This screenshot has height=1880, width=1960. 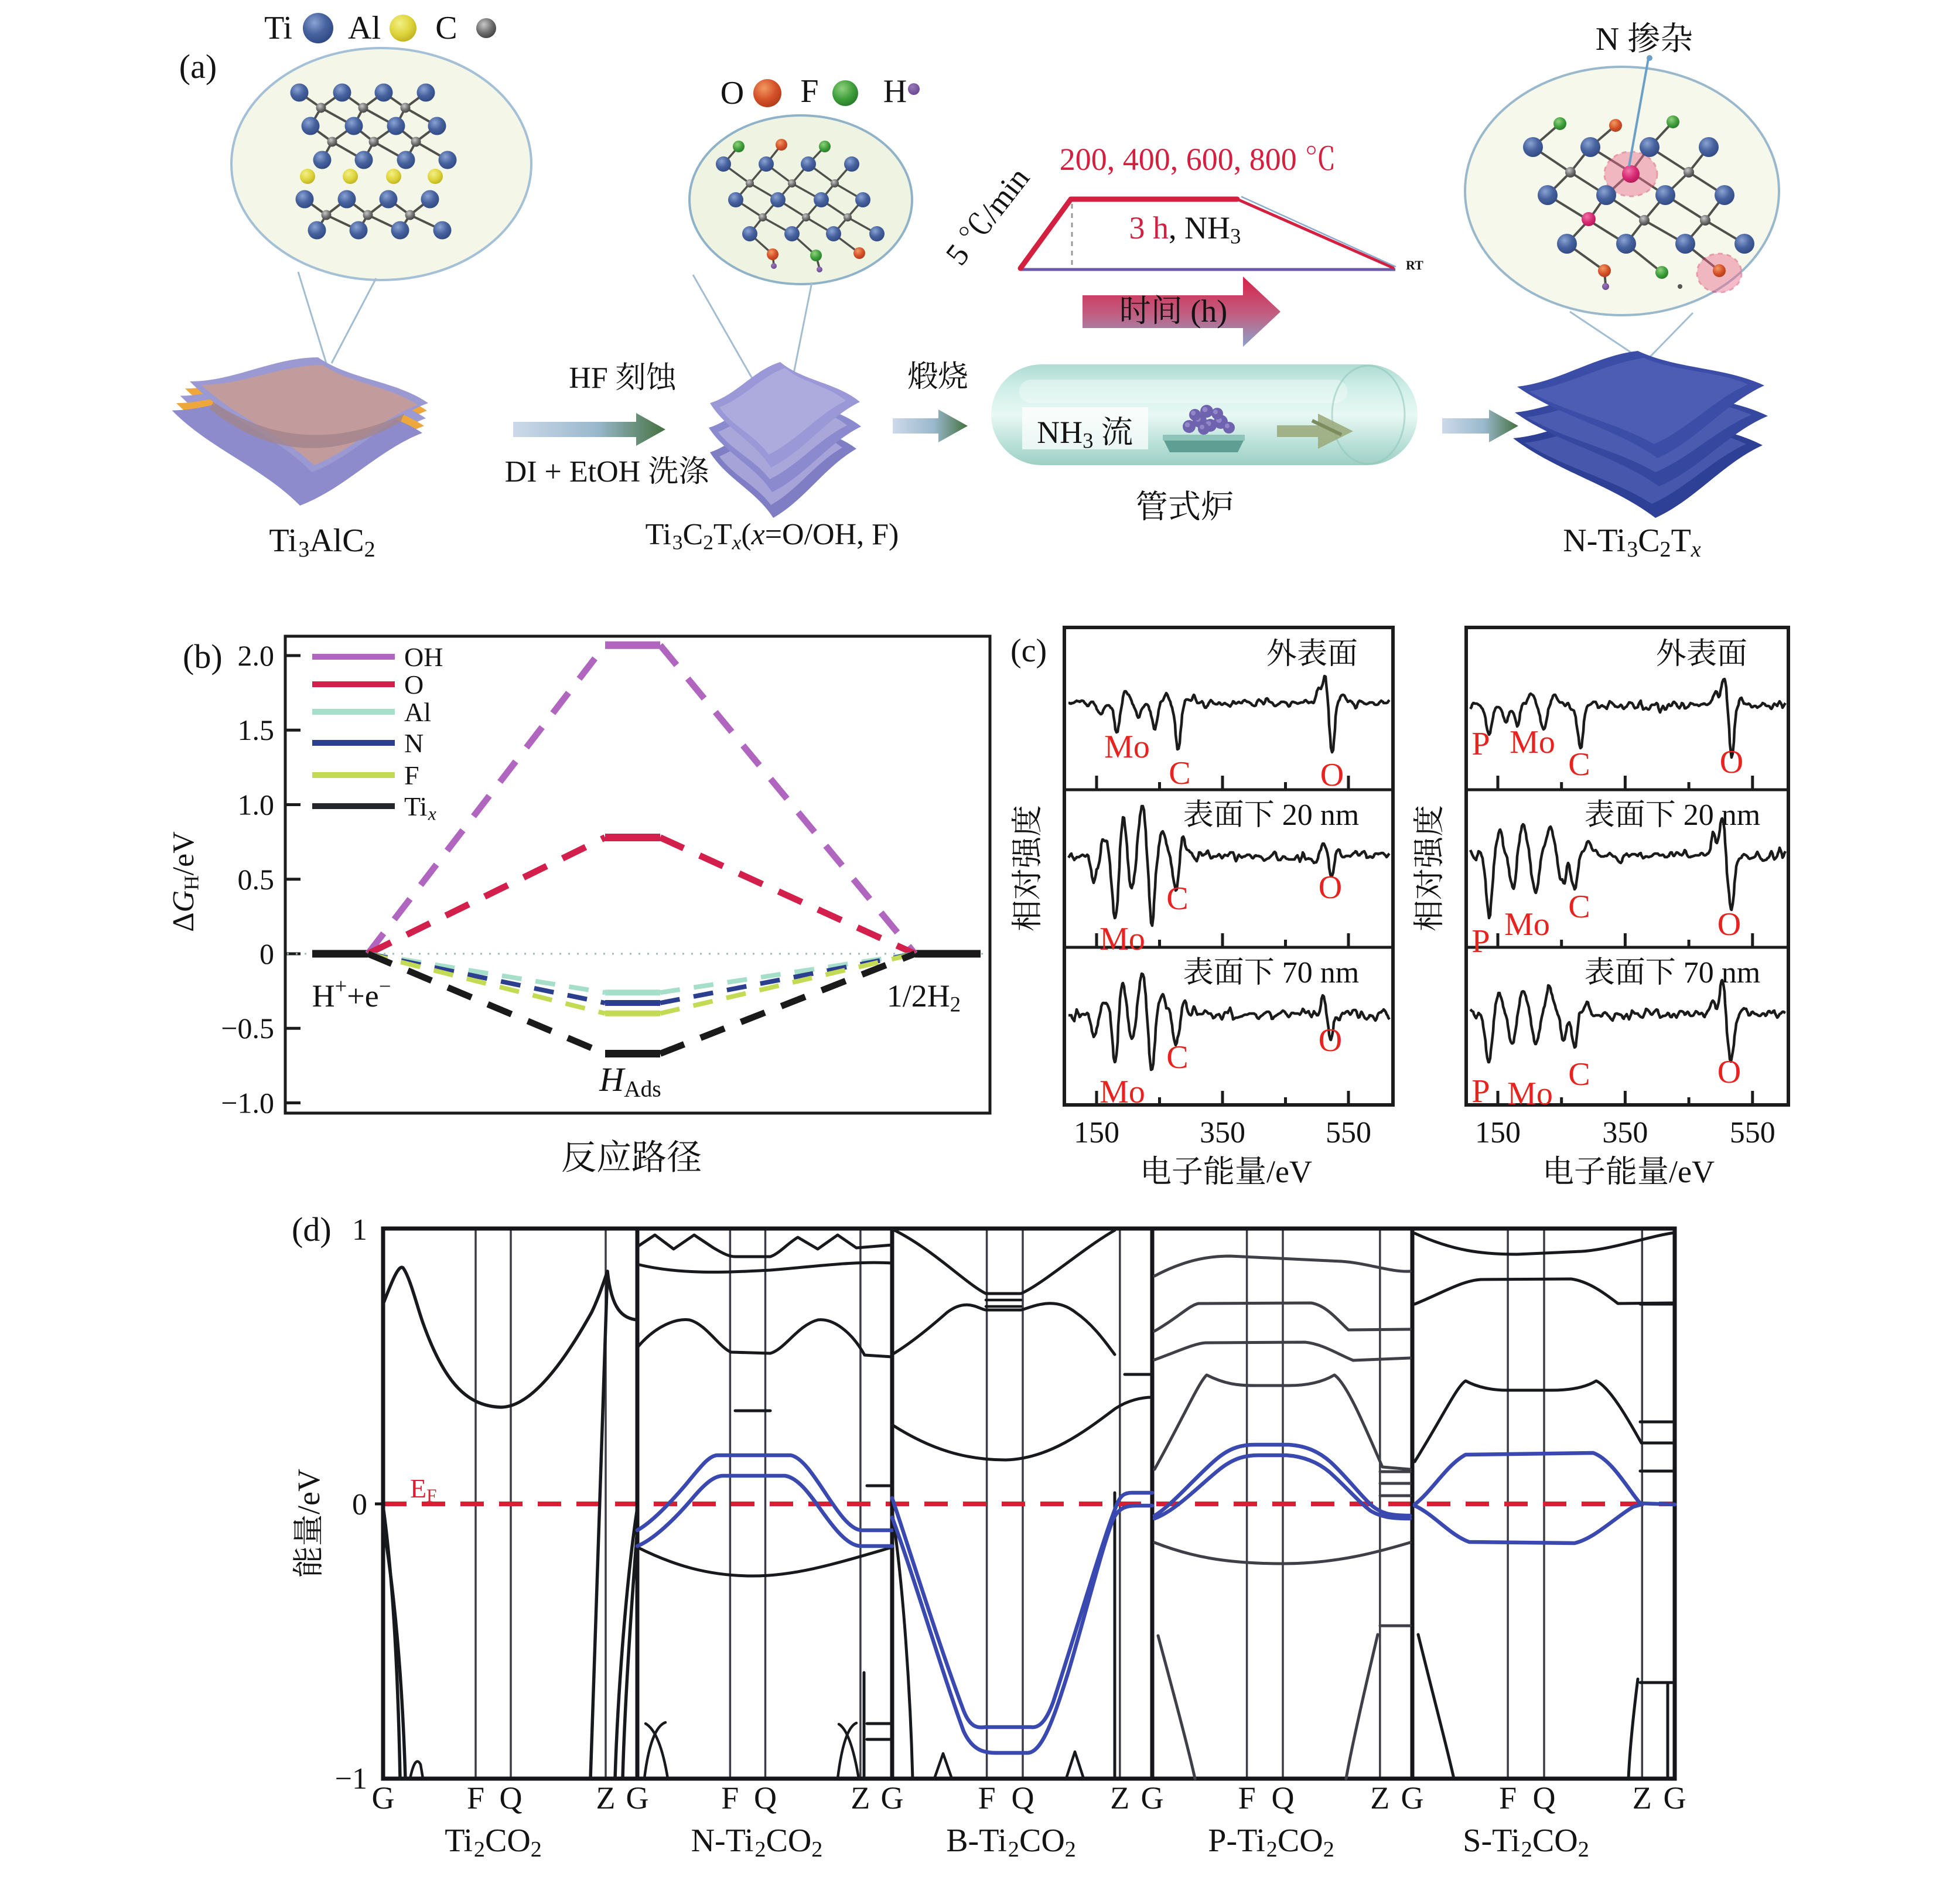 What do you see at coordinates (256, 879) in the screenshot?
I see `svg-text: 0.5` at bounding box center [256, 879].